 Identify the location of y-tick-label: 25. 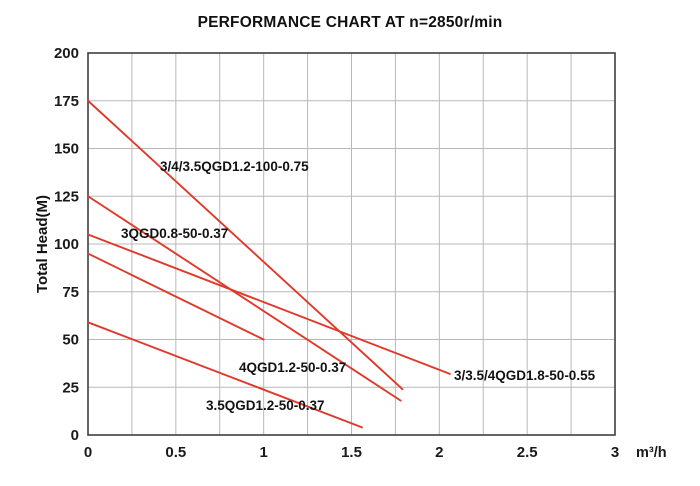
(70, 387).